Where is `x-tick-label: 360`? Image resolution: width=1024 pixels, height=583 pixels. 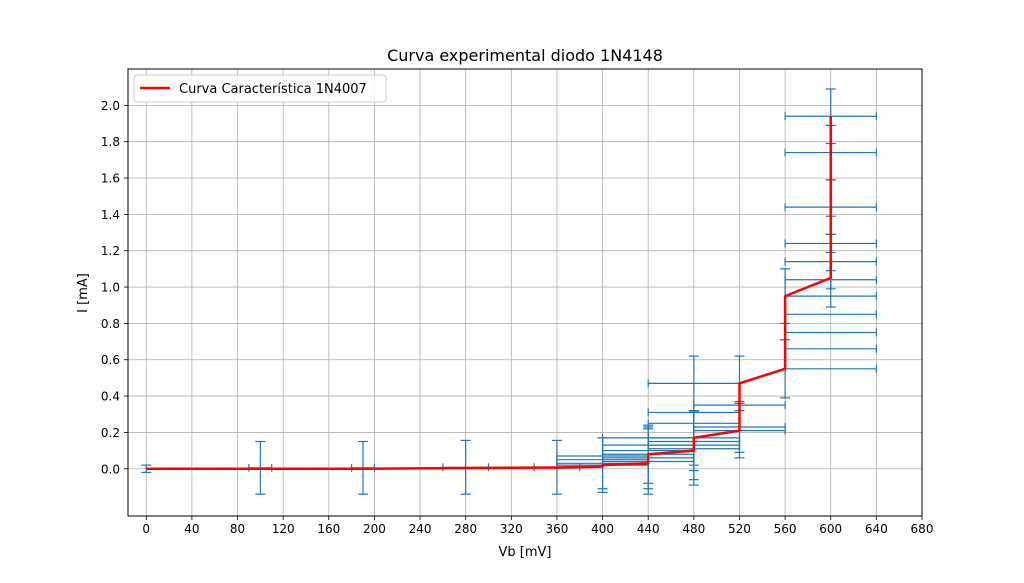 x-tick-label: 360 is located at coordinates (556, 529).